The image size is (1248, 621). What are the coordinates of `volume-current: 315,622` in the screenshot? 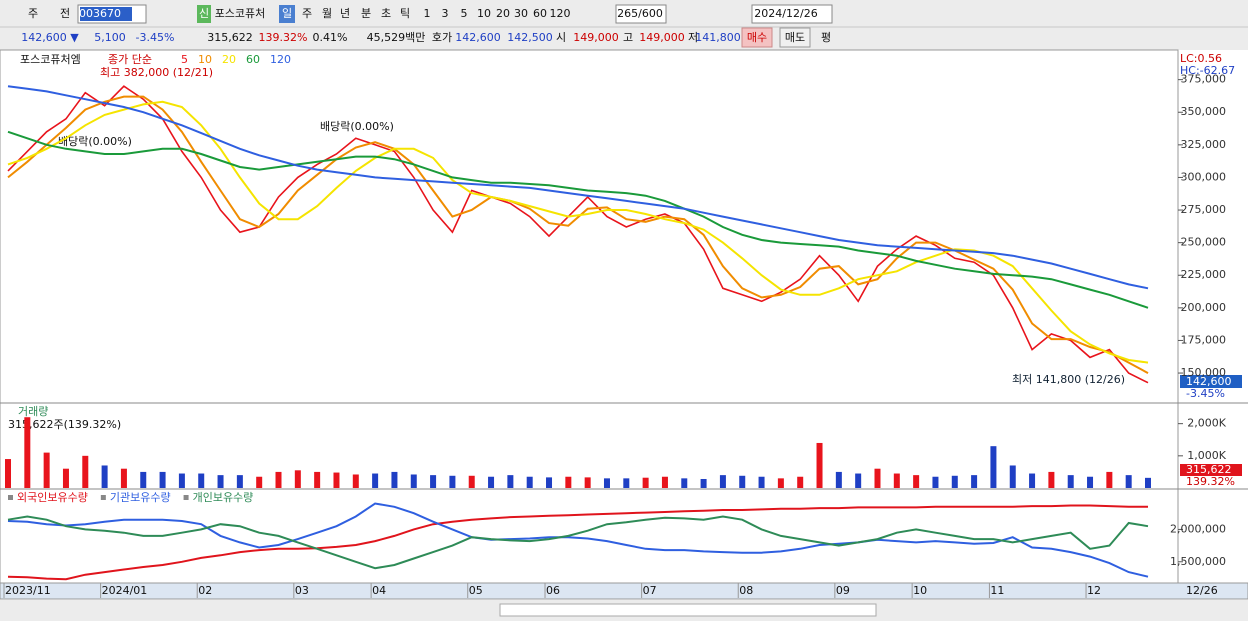 It's located at (1209, 469).